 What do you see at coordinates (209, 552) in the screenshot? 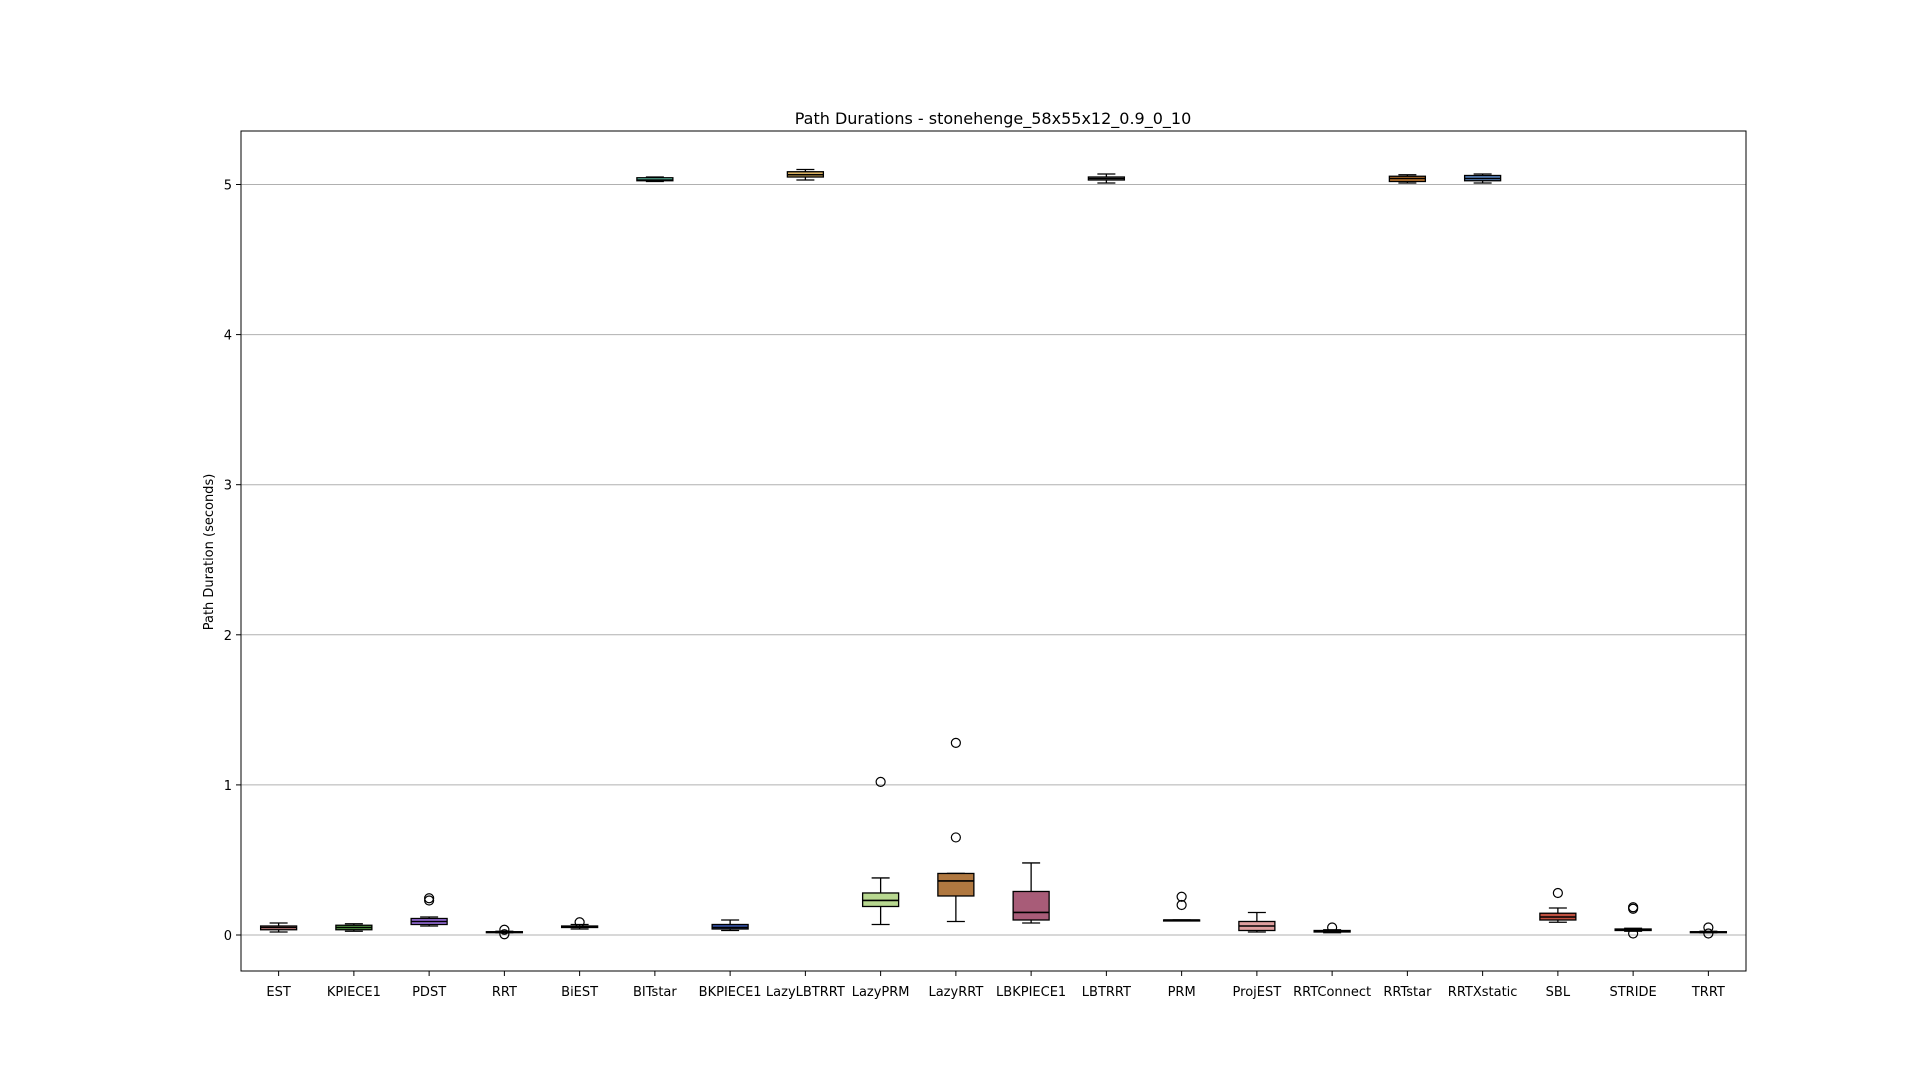
I see `y-axis-label: Path Duration (seconds)` at bounding box center [209, 552].